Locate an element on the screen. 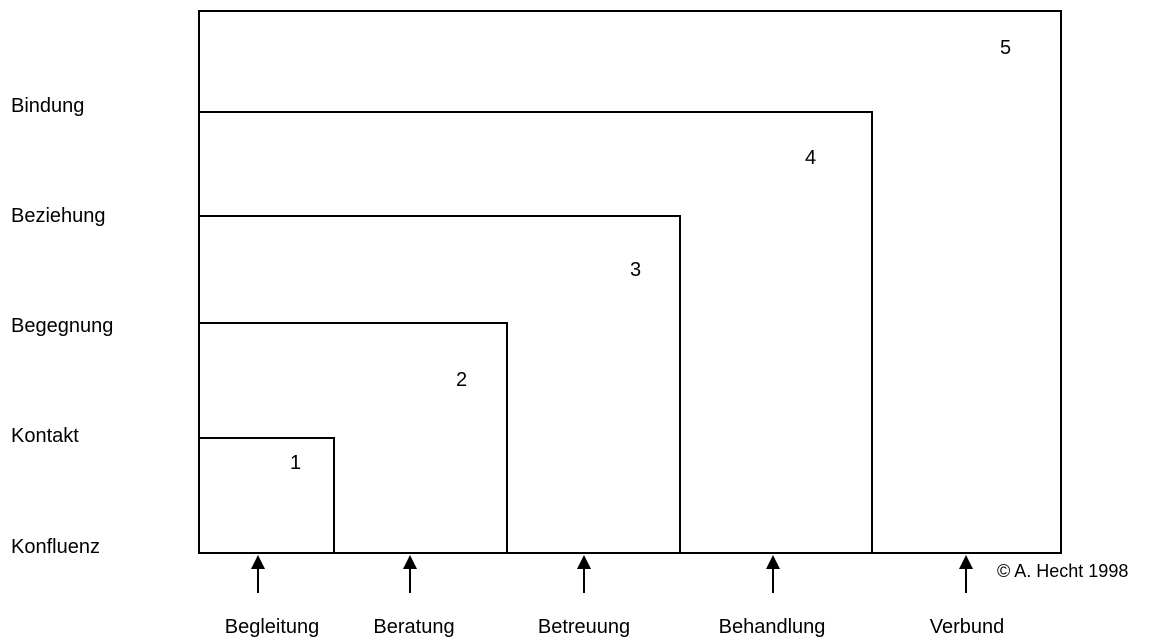 This screenshot has width=1159, height=640. level-label-beziehung: Beziehung is located at coordinates (58, 216).